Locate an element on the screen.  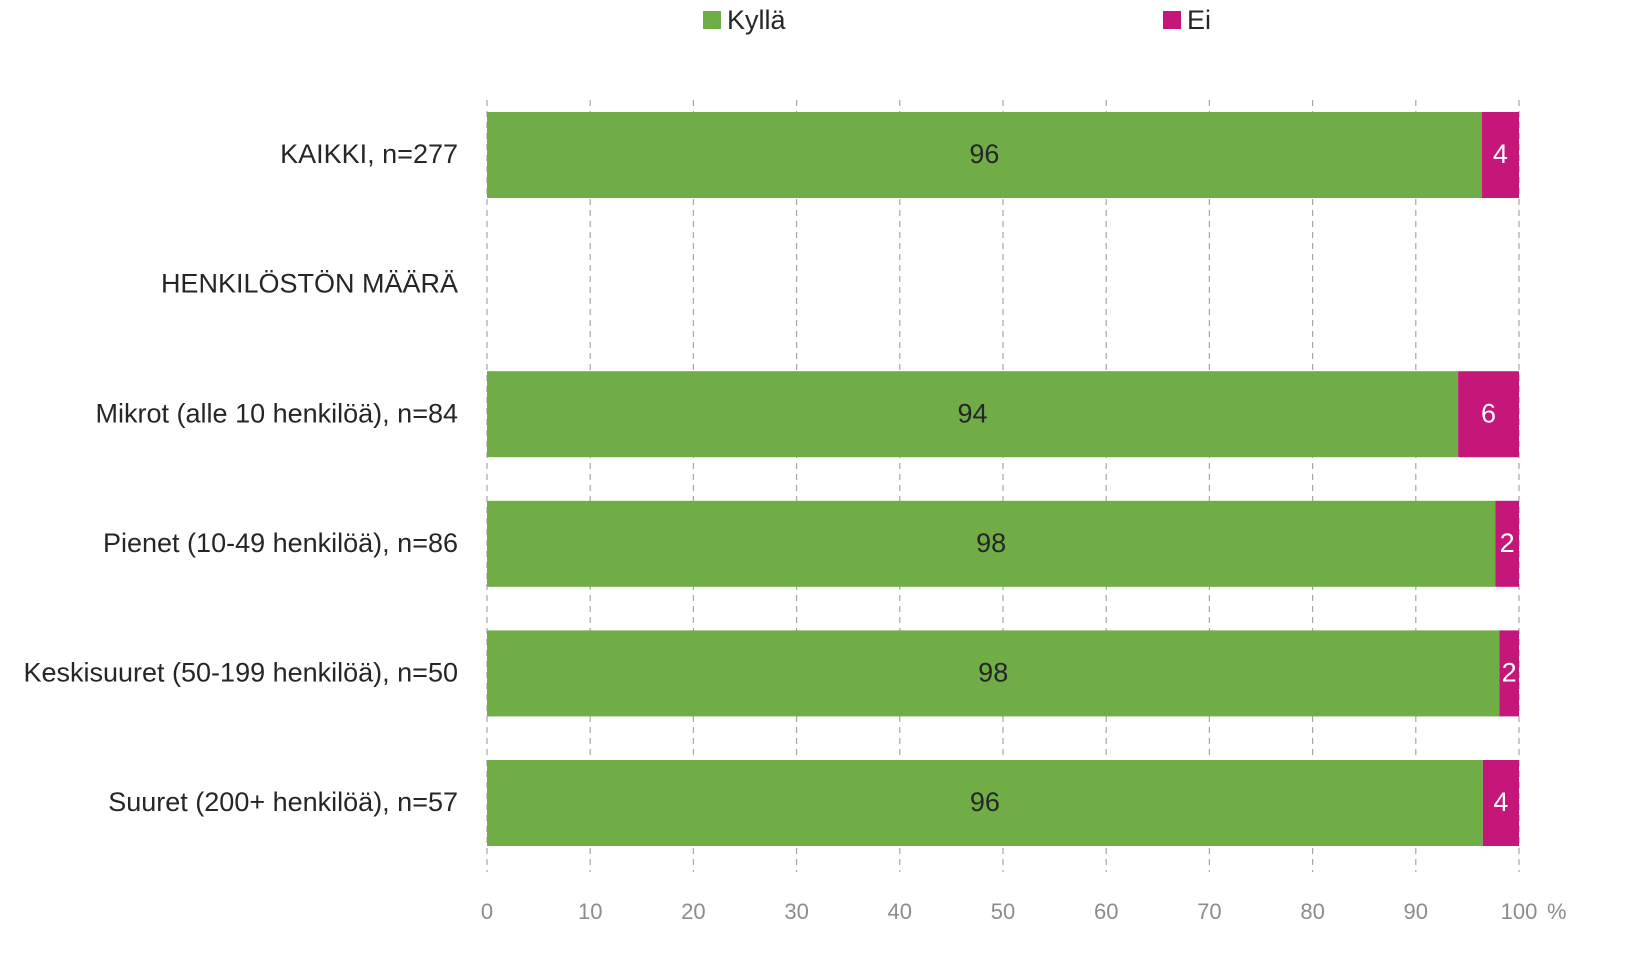
x-axis-unit: % is located at coordinates (1557, 911).